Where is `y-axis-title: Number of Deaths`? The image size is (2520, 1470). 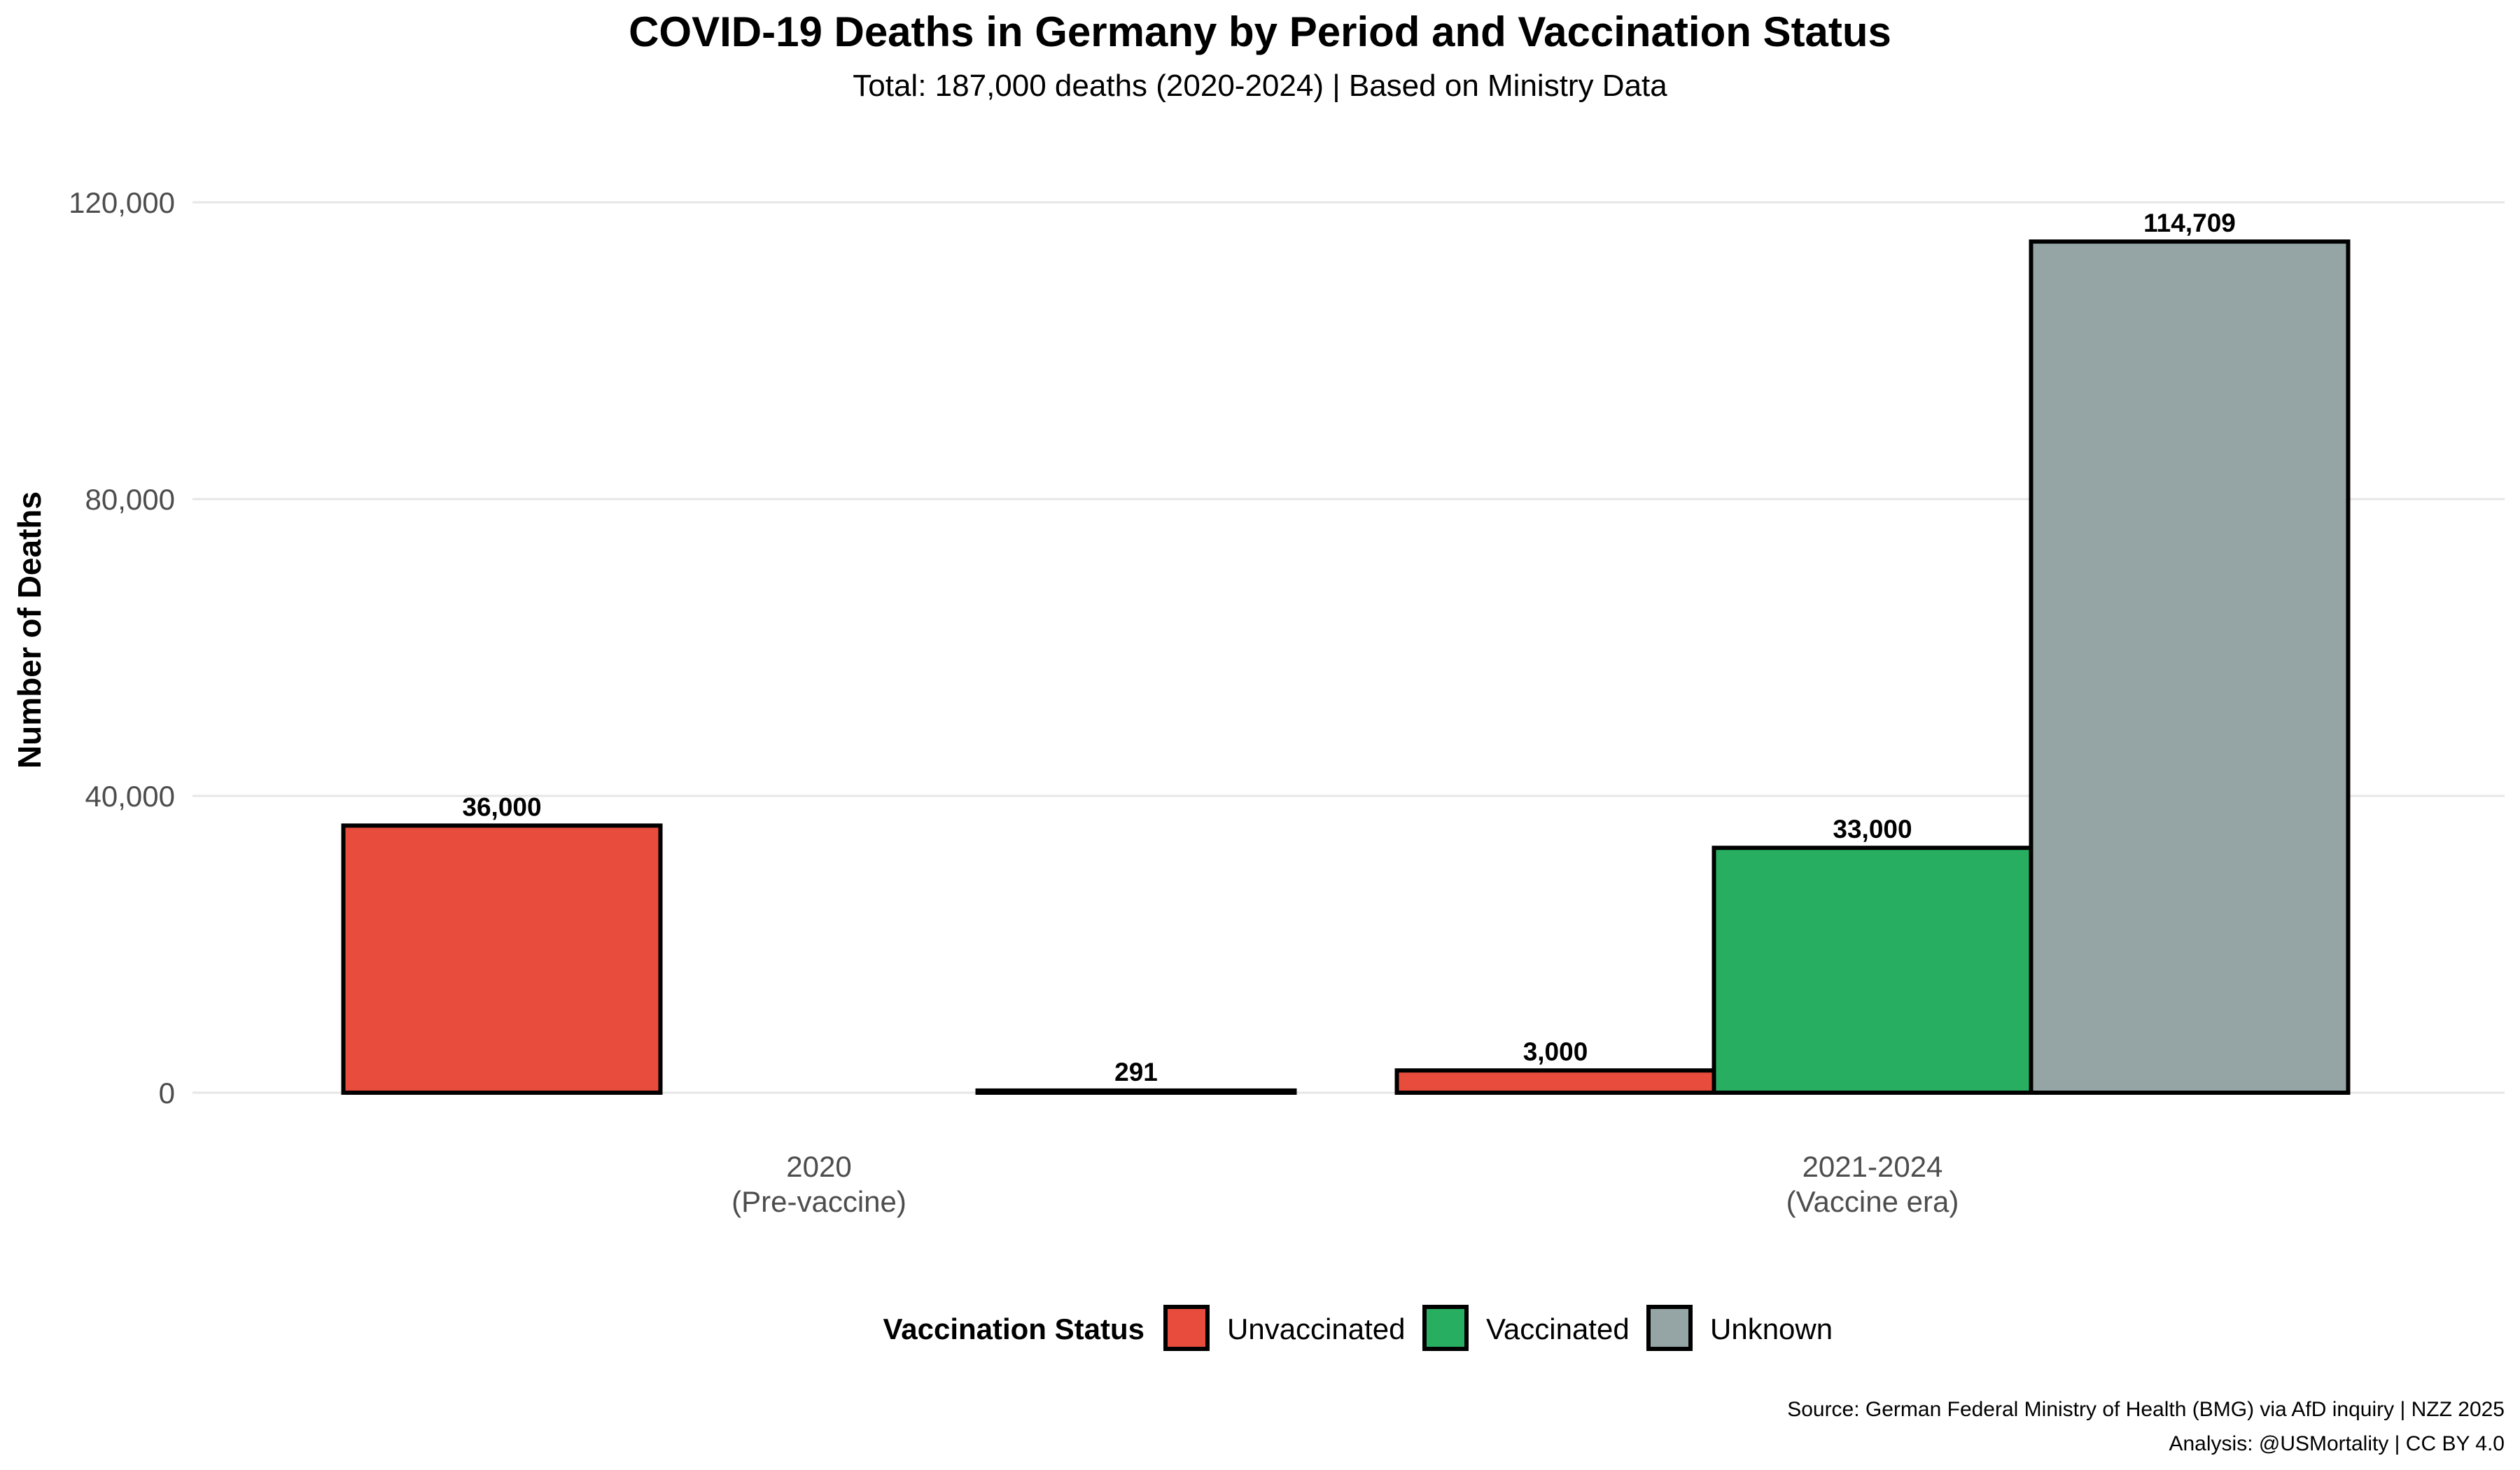 y-axis-title: Number of Deaths is located at coordinates (29, 630).